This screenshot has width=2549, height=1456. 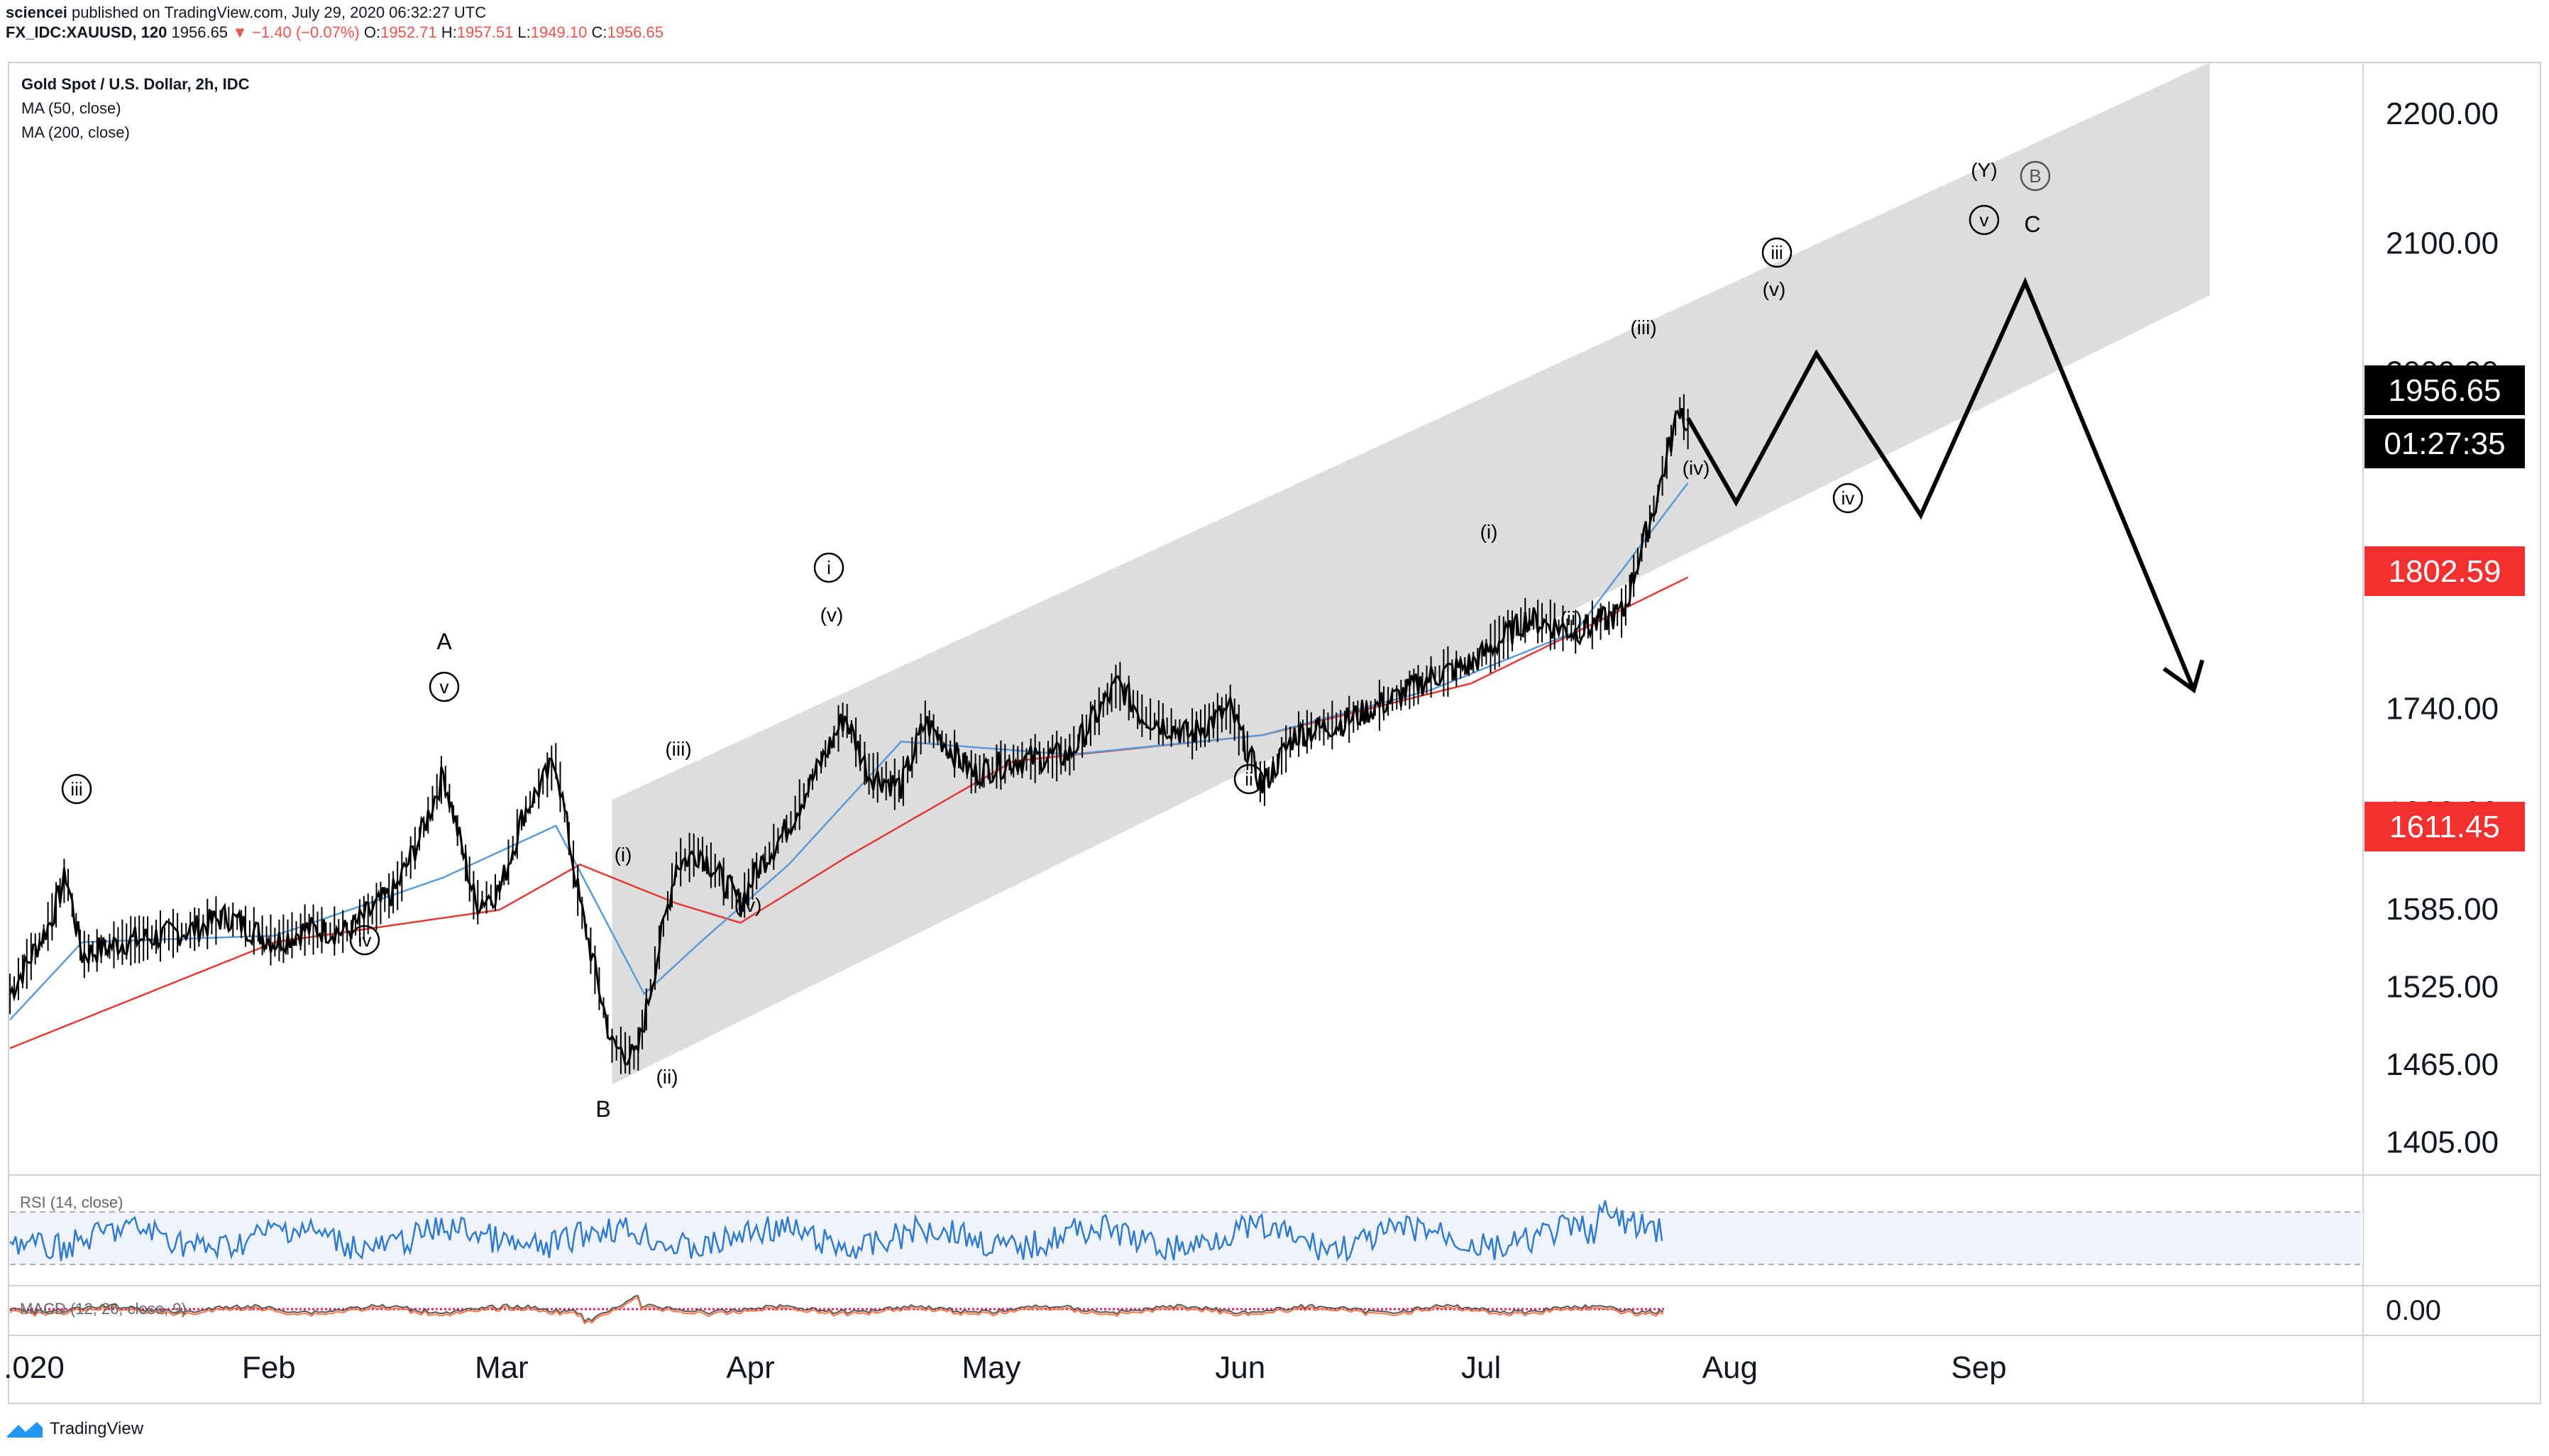 I want to click on time-tick-9: Sep, so click(x=1979, y=1367).